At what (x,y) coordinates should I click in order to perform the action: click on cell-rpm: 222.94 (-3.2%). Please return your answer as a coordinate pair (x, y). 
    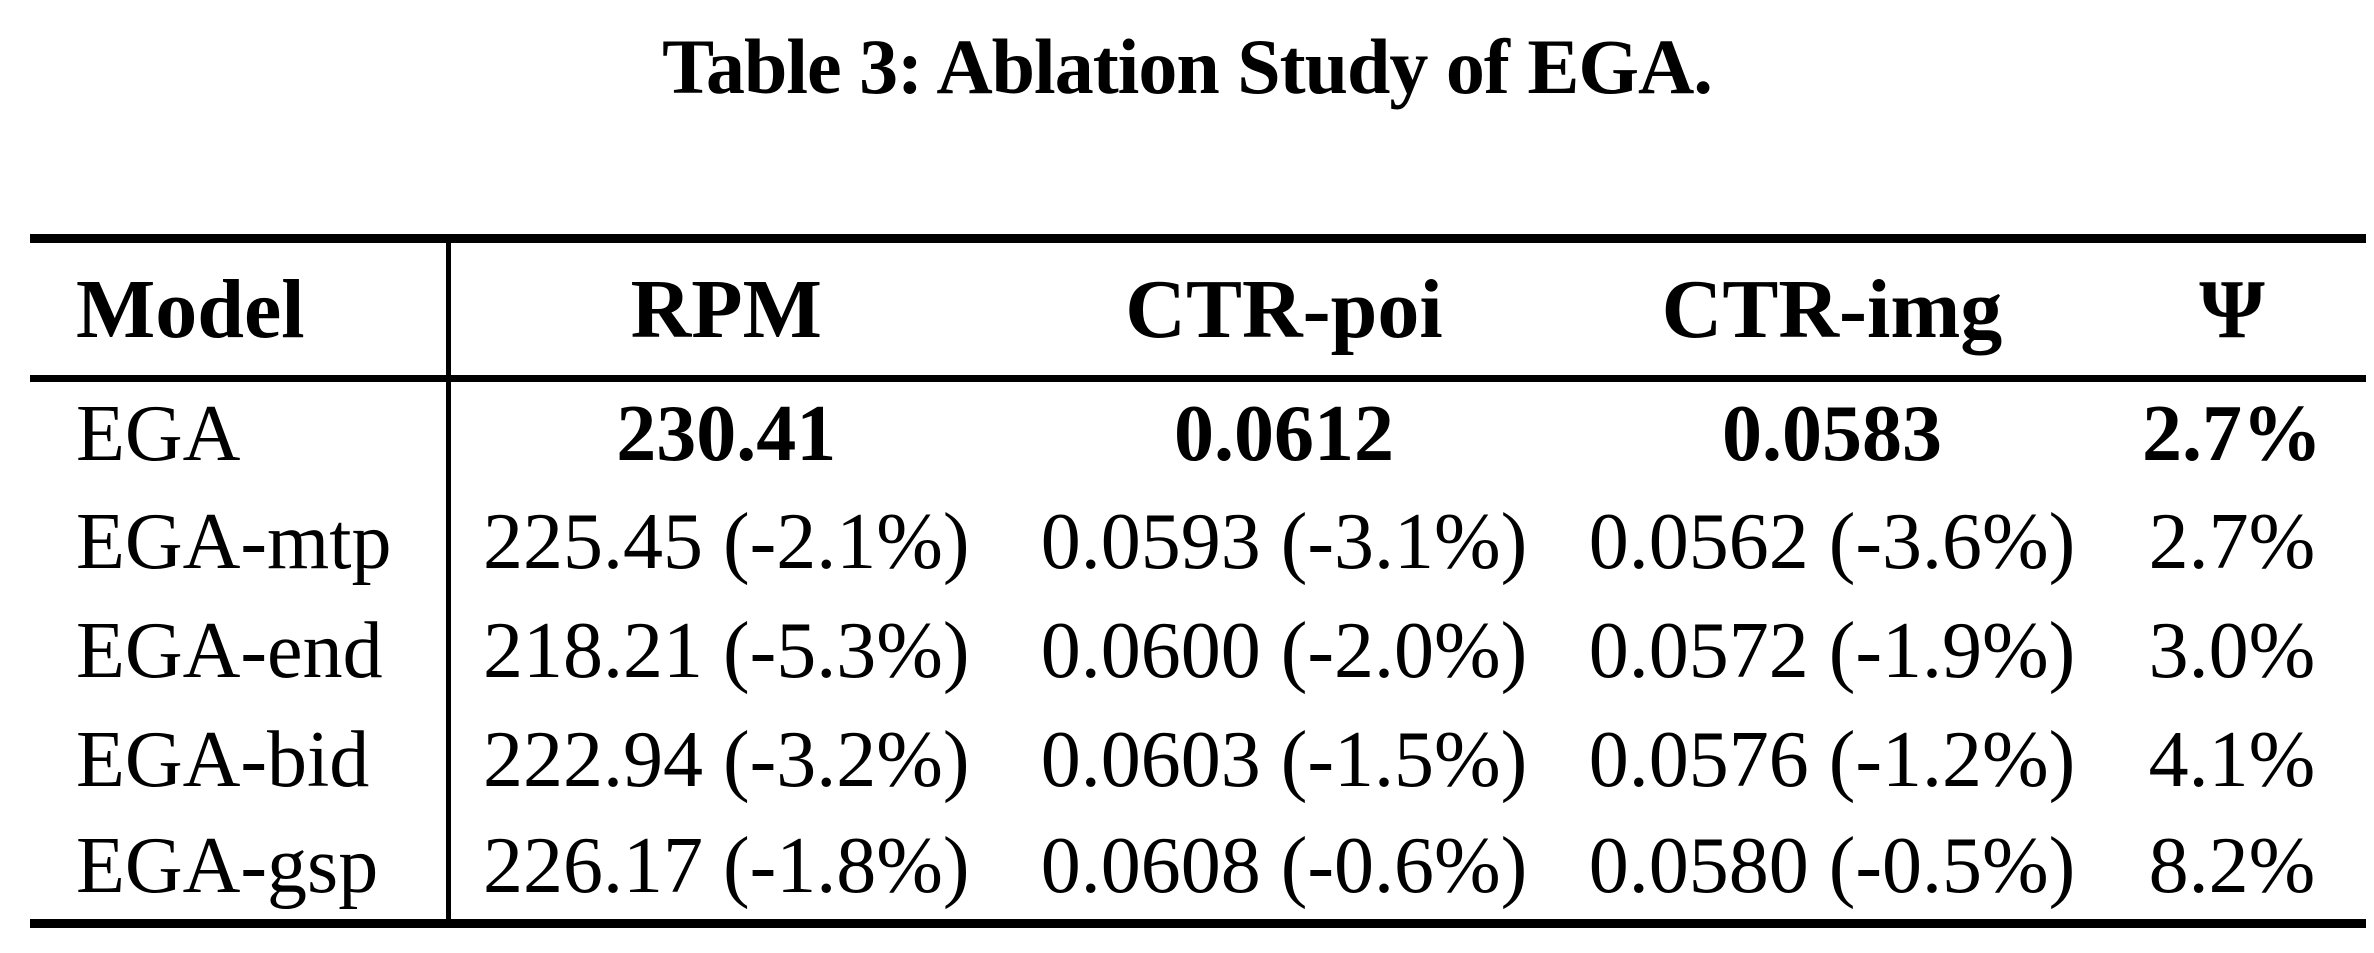
    Looking at the image, I should click on (723, 760).